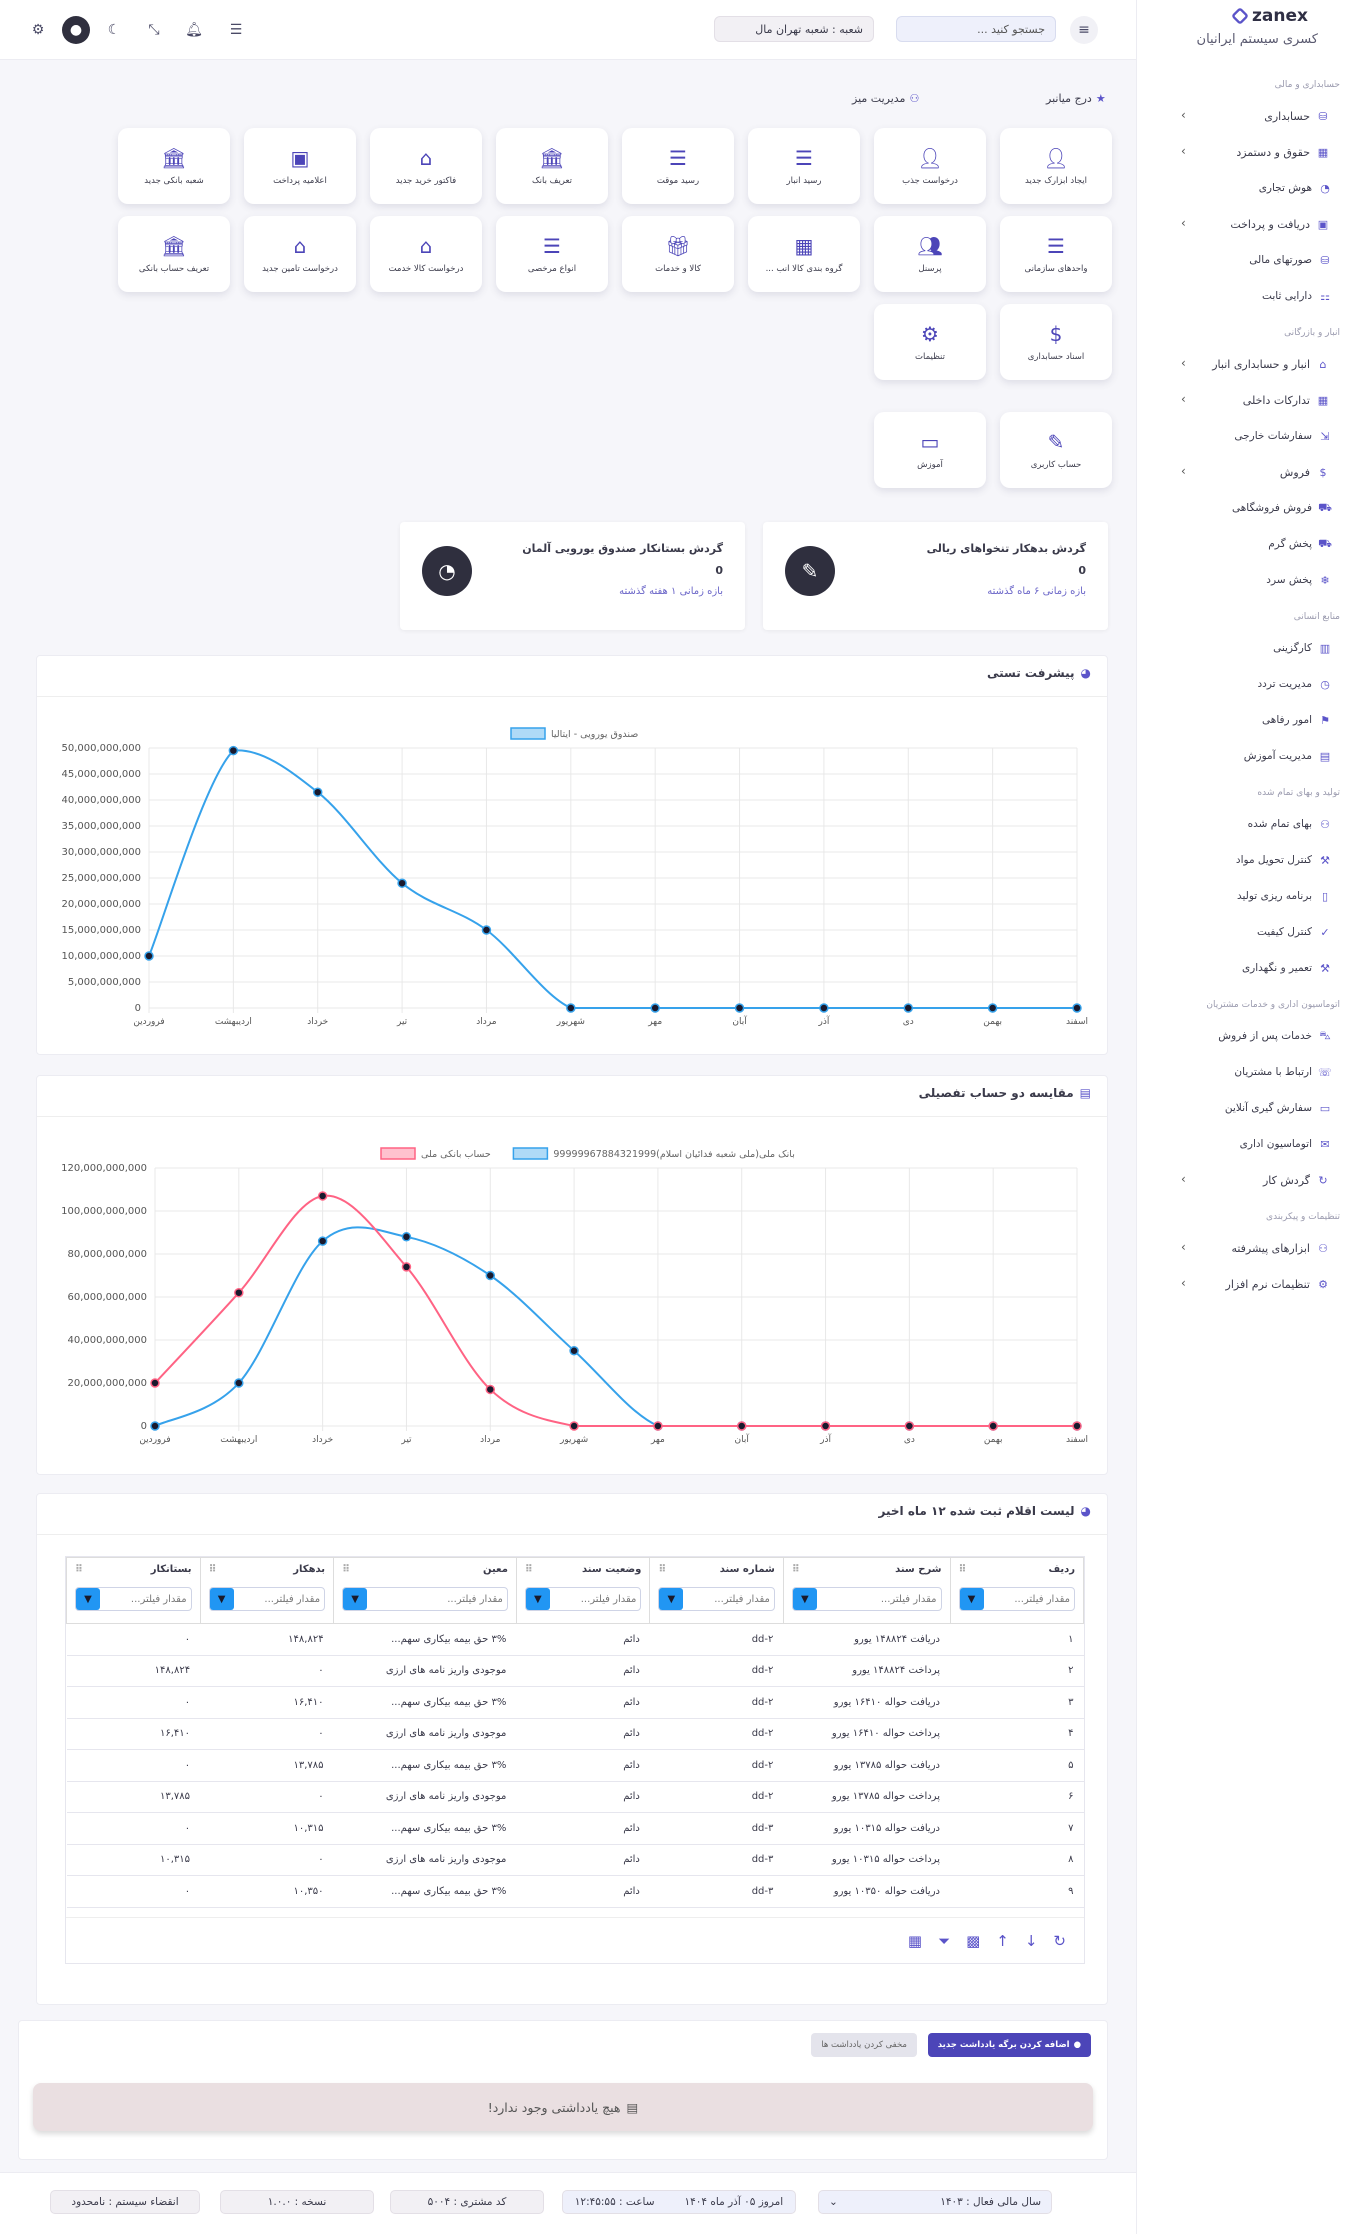 This screenshot has height=2234, width=1360. What do you see at coordinates (1302, 648) in the screenshot?
I see `sidebar-item: ▥ کارگزینی` at bounding box center [1302, 648].